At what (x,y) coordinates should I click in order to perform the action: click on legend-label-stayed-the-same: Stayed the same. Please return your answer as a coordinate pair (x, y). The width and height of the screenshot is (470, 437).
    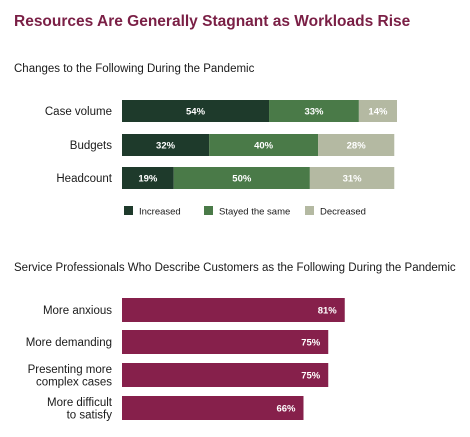
    Looking at the image, I should click on (254, 212).